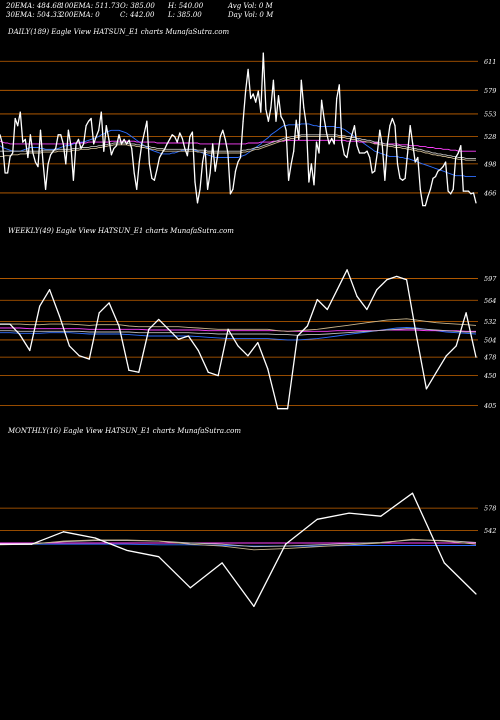 The image size is (500, 720). What do you see at coordinates (137, 6) in the screenshot?
I see `header-open: O: 385.00` at bounding box center [137, 6].